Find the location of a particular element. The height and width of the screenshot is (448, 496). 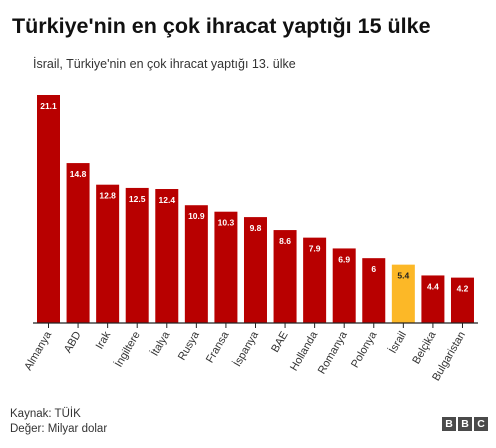

data-label-3: 12.5 is located at coordinates (137, 199).